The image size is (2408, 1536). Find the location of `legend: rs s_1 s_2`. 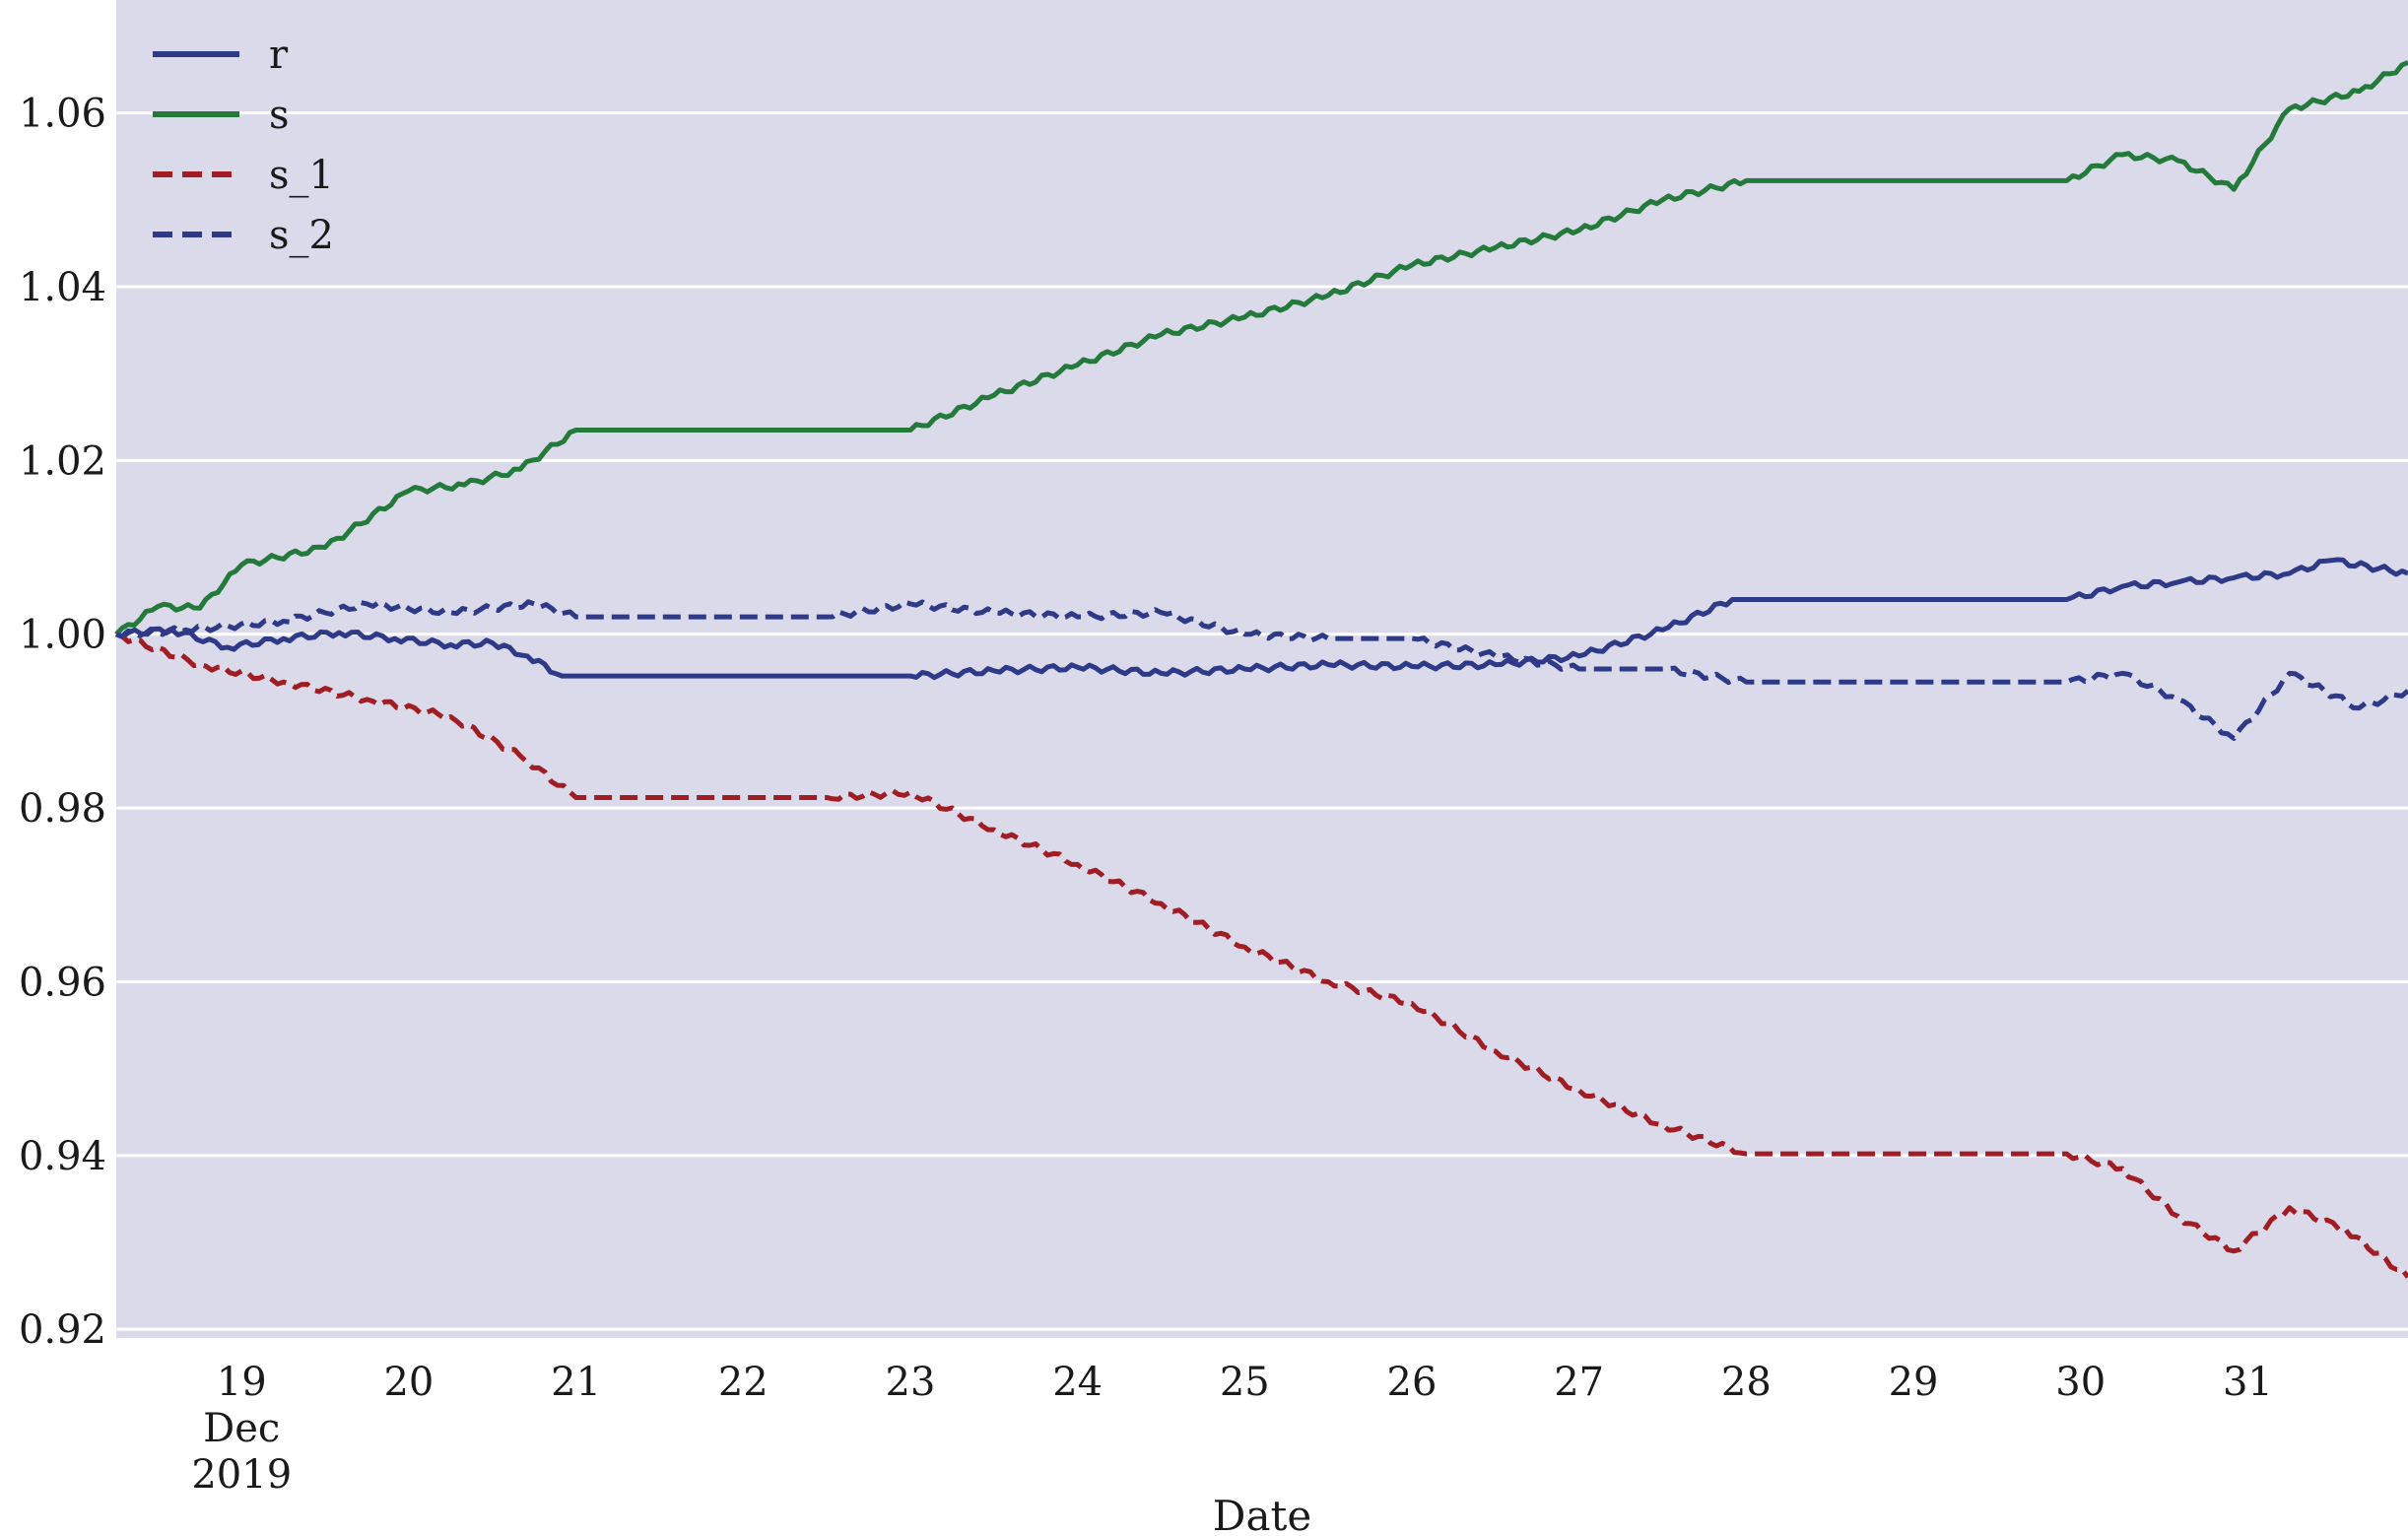

legend: rs s_1 s_2 is located at coordinates (243, 145).